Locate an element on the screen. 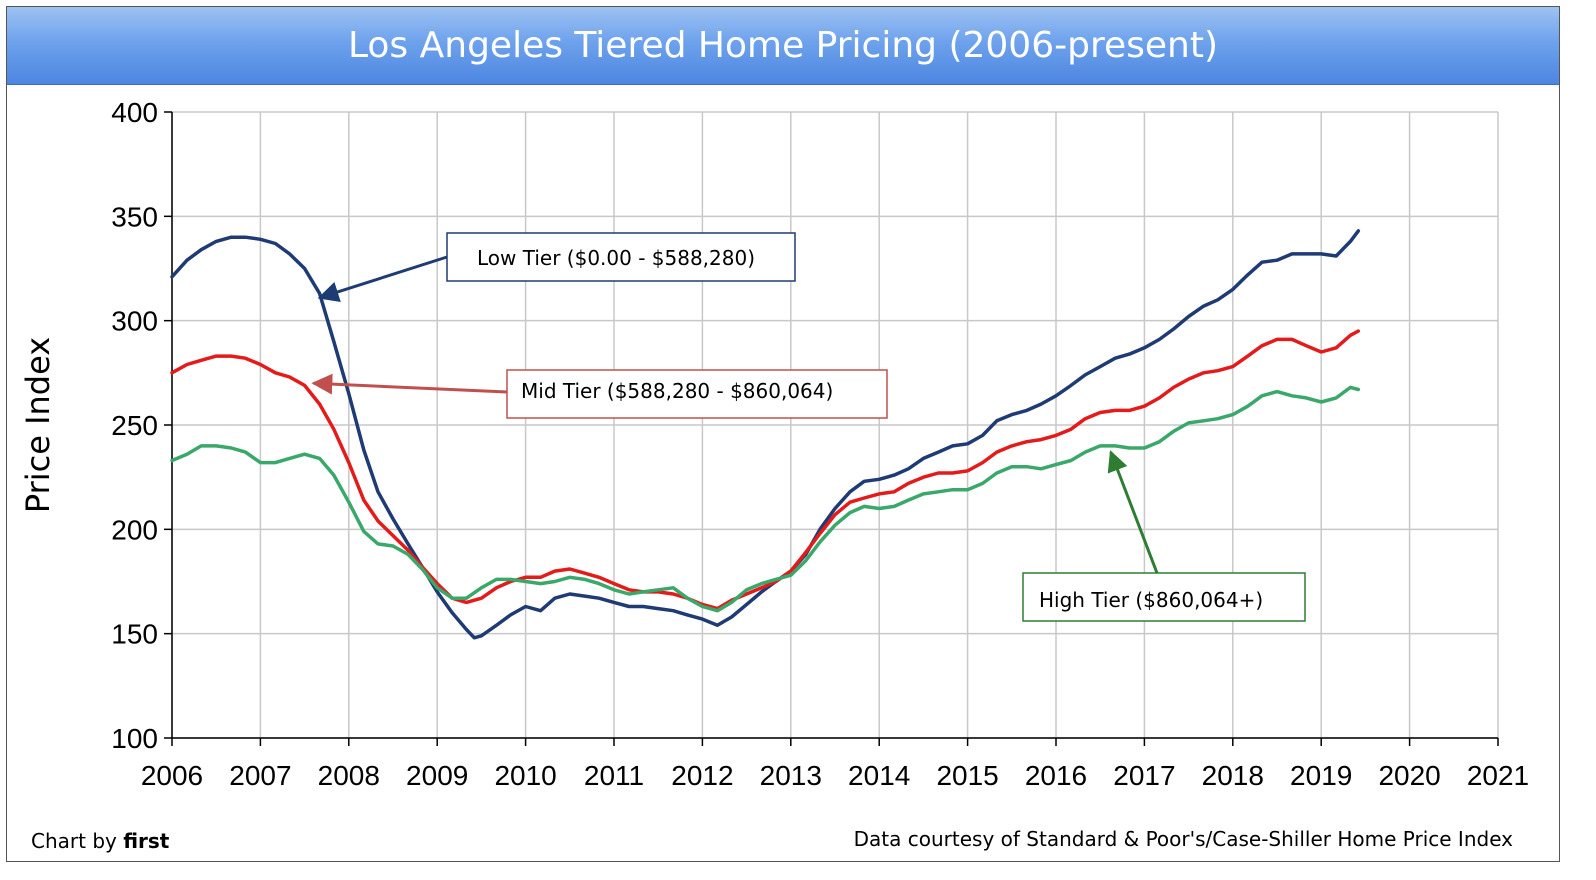 Image resolution: width=1596 pixels, height=880 pixels. chart-by-credit: Chart by first is located at coordinates (100, 841).